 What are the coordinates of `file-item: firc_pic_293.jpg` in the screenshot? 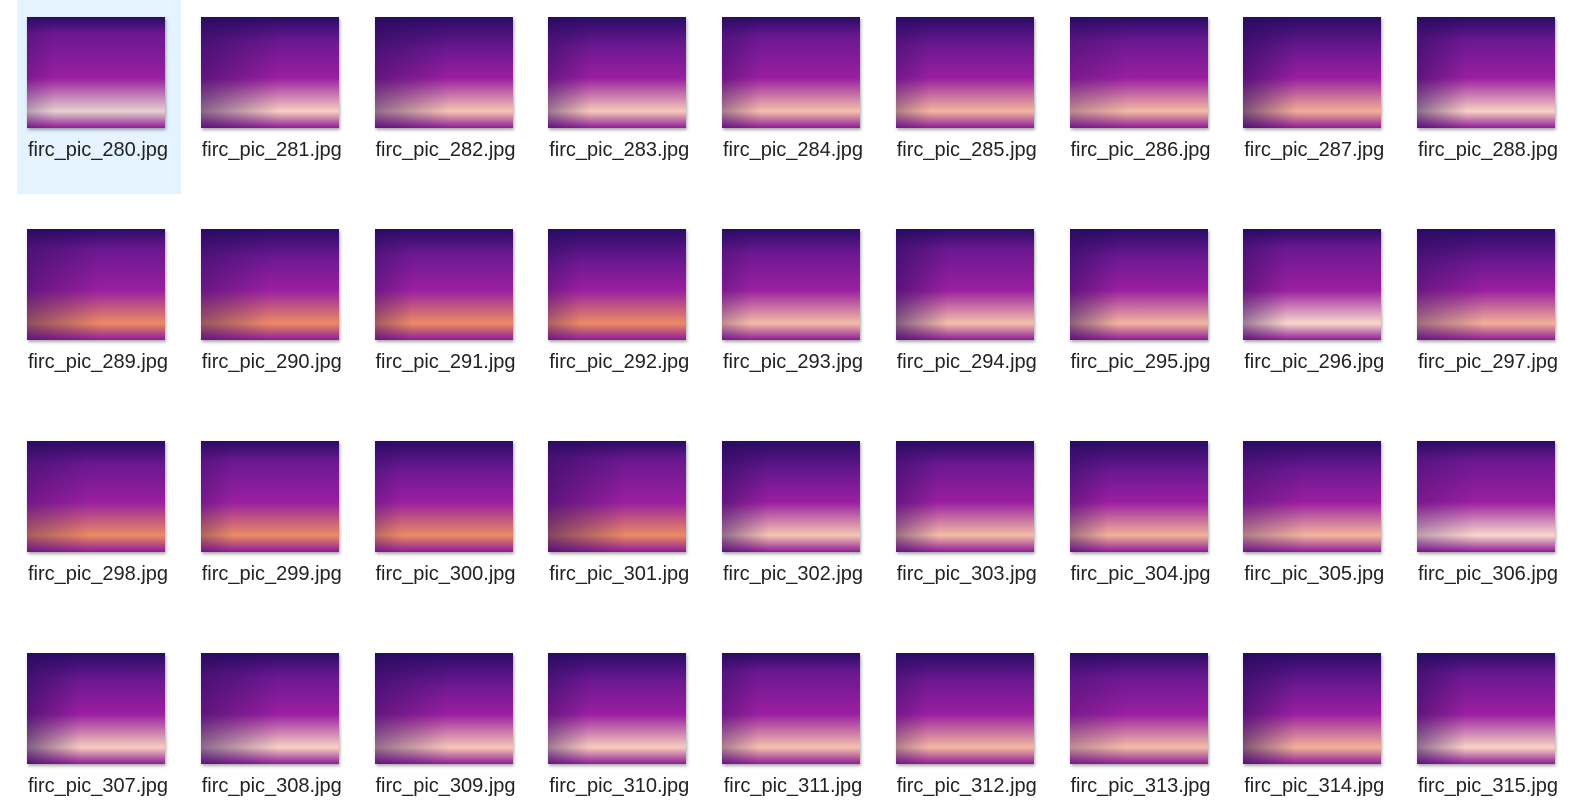 It's located at (794, 309).